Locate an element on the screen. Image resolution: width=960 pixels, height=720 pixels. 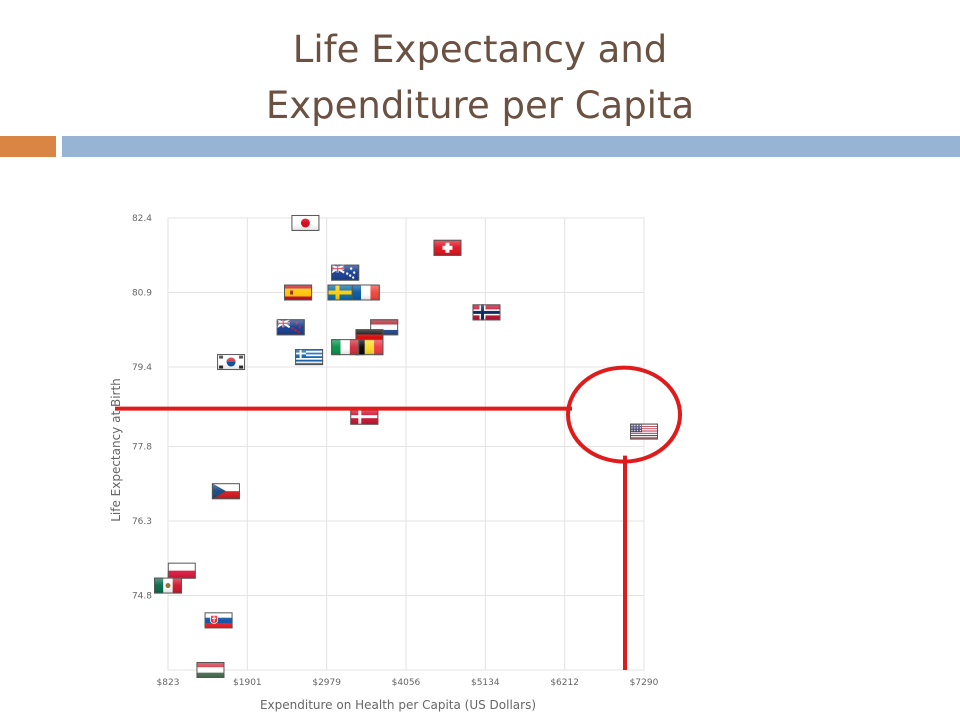
slide-title-line-1: Life Expectancy and is located at coordinates (480, 49).